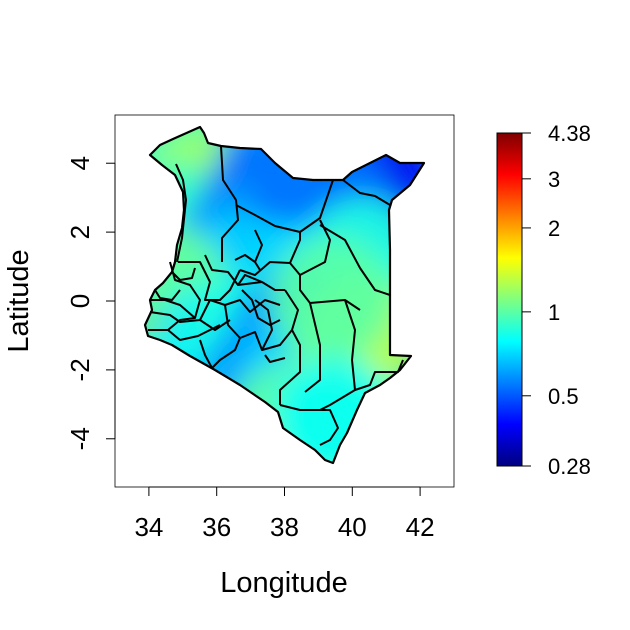  I want to click on x-tick-label: 38, so click(284, 527).